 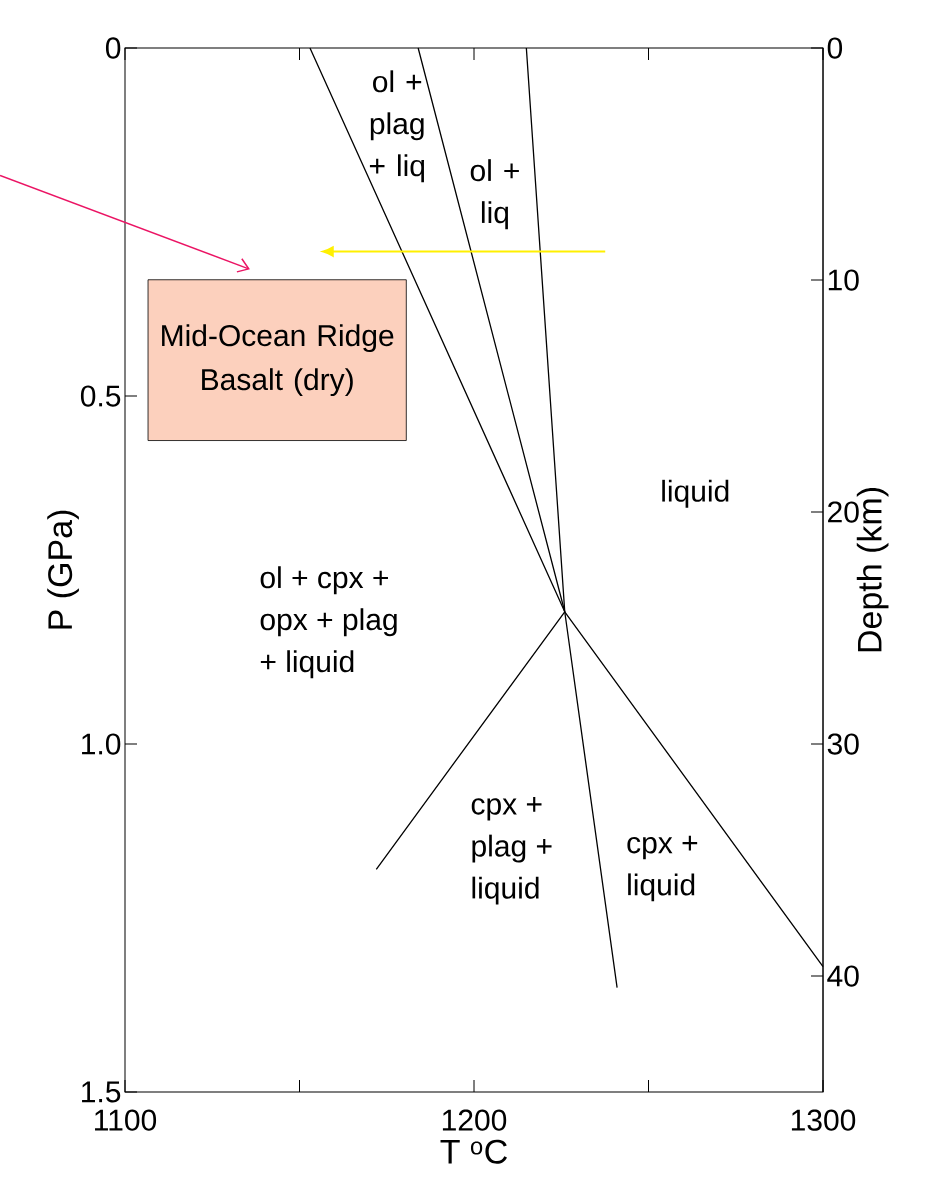 I want to click on text: Mid-Ocean Ridge Basalt (dry), so click(x=278, y=360).